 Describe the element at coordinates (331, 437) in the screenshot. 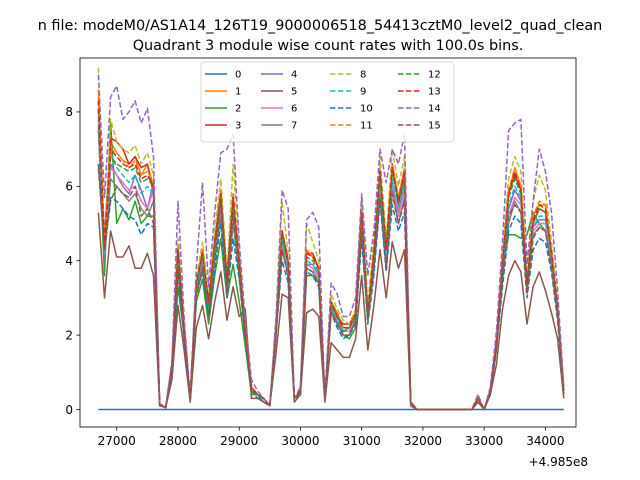

I see `x-axis: 27000 28000 29000 30000 31000 32000 33000 34000` at that location.